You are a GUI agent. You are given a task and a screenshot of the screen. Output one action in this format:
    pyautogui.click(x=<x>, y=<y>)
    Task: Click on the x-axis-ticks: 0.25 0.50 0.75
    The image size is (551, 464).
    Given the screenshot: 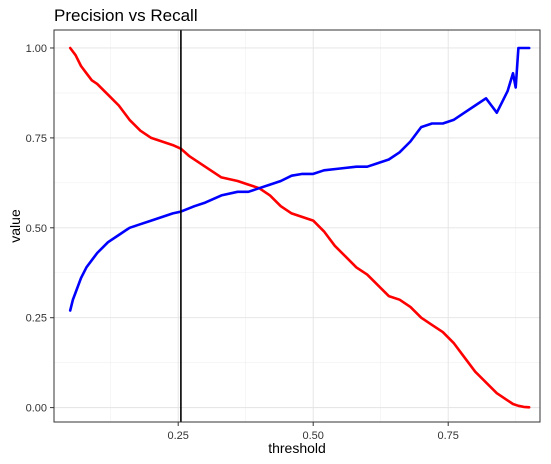 What is the action you would take?
    pyautogui.click(x=313, y=432)
    